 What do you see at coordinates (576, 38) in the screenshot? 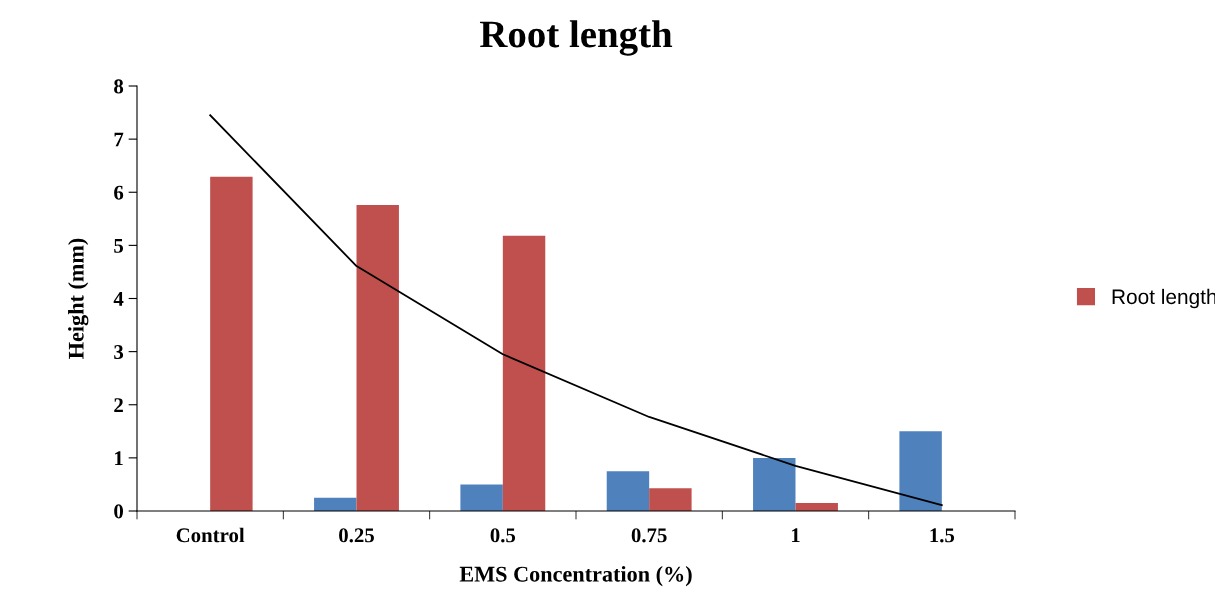
I see `chart-title: Root length` at bounding box center [576, 38].